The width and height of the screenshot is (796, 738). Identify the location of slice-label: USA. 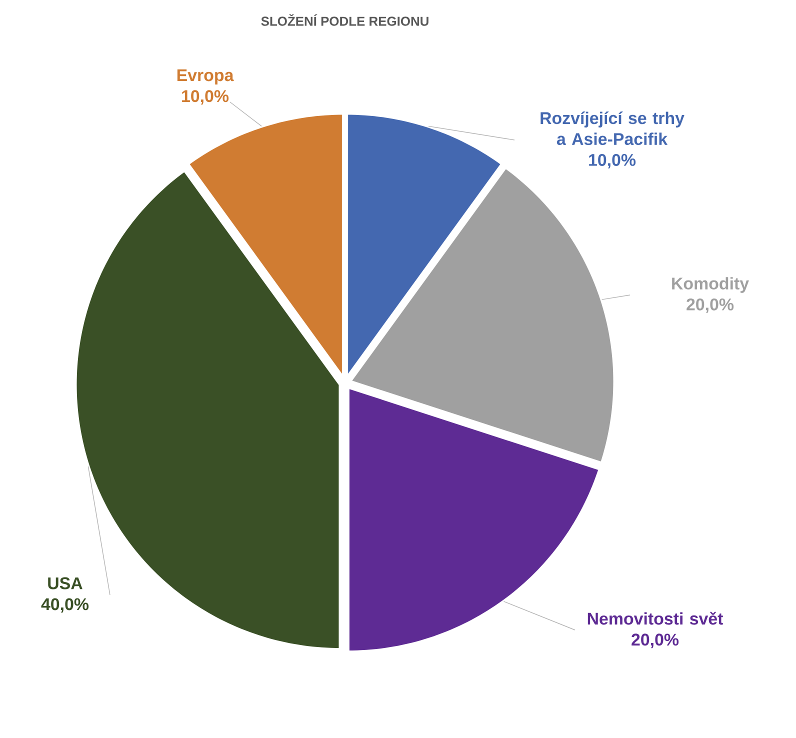
(65, 583).